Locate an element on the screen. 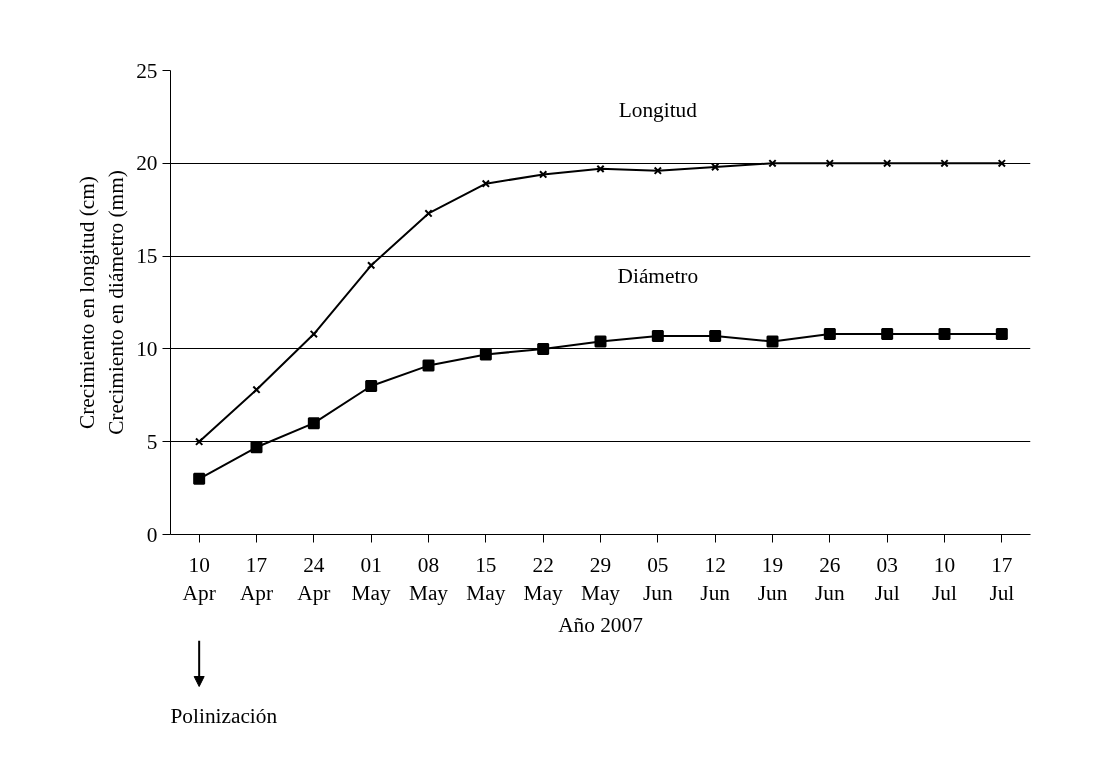 The width and height of the screenshot is (1093, 769). x-tick-label: 01 May is located at coordinates (371, 579).